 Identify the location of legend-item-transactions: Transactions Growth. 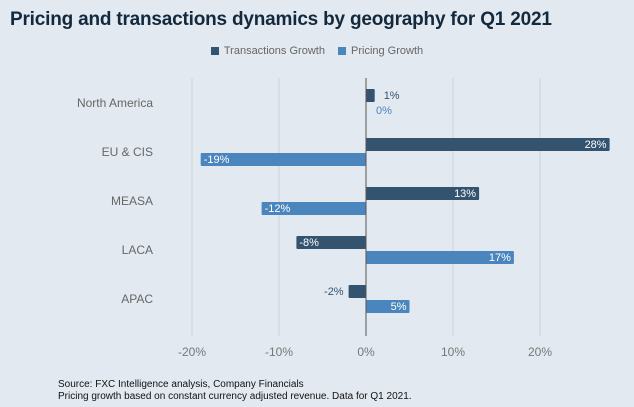
(267, 51).